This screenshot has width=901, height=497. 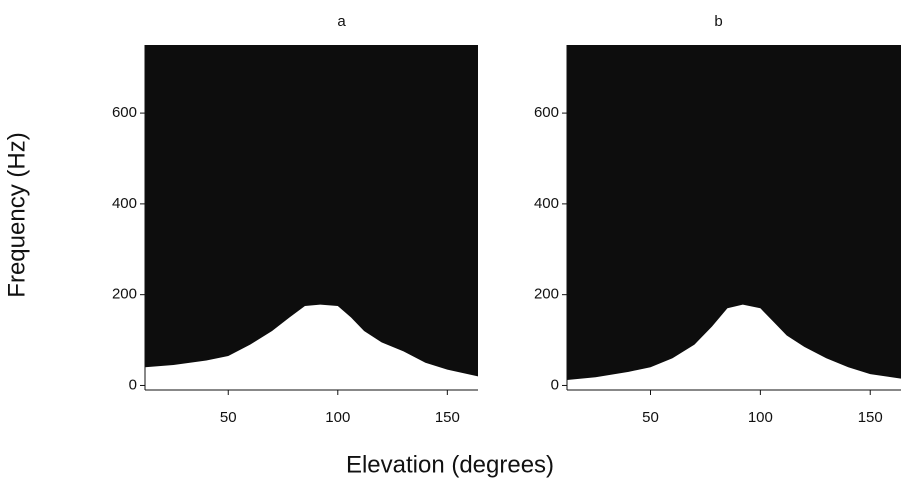 I want to click on x-axis-label: Elevation (degrees), so click(x=450, y=464).